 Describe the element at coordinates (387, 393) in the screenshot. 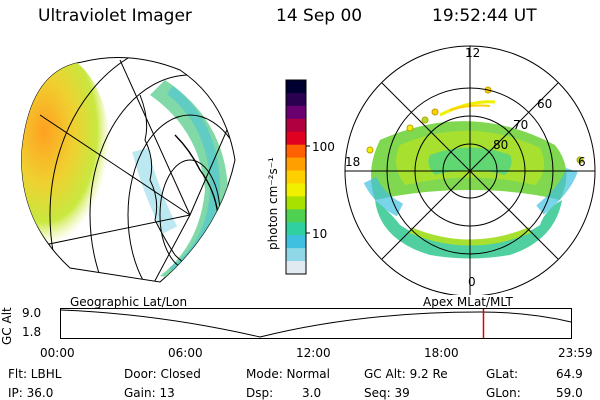

I see `seq-info: Seq: 39` at that location.